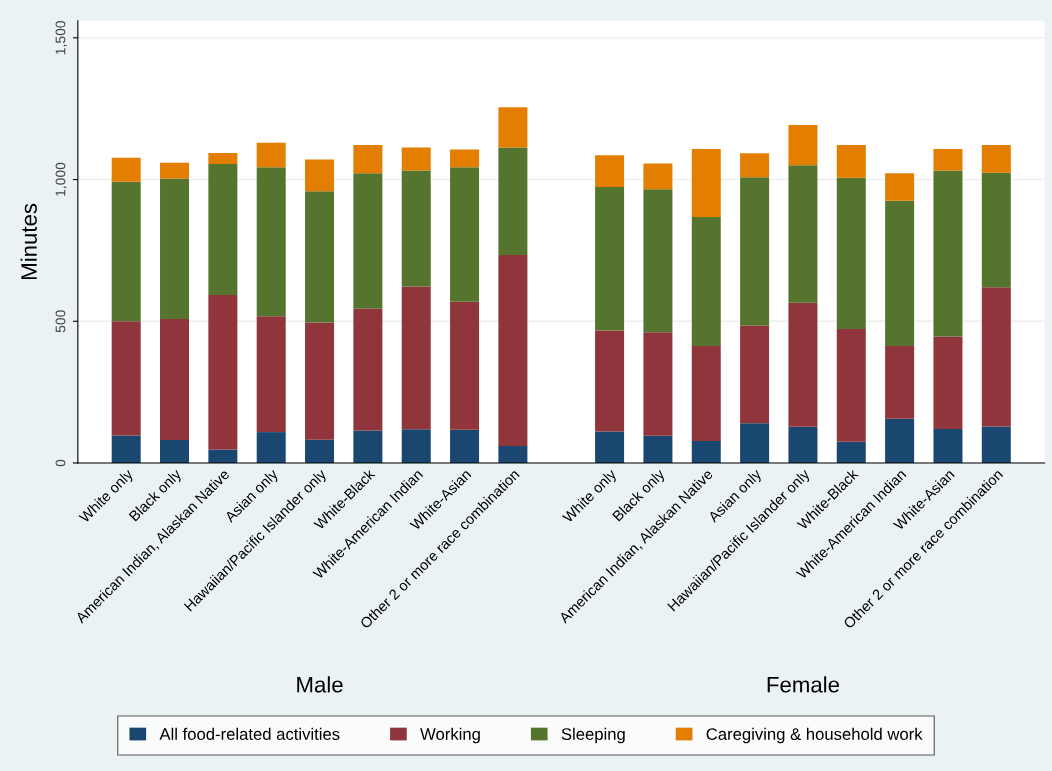 The height and width of the screenshot is (771, 1052). What do you see at coordinates (593, 735) in the screenshot?
I see `legend-label: Sleeping` at bounding box center [593, 735].